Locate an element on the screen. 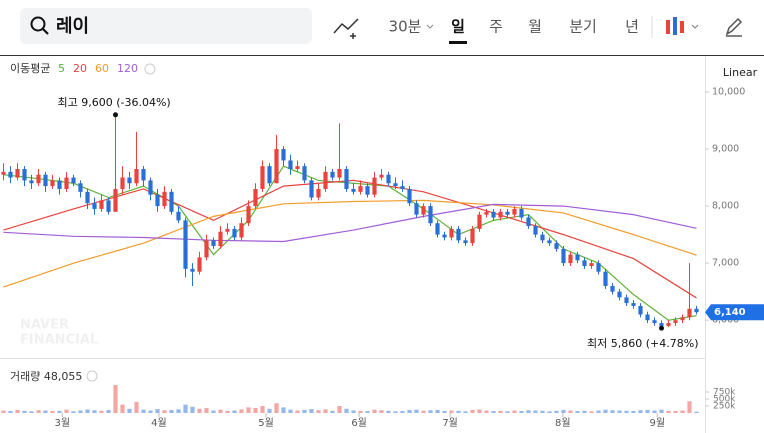 This screenshot has height=433, width=764. legend-entry: 5 is located at coordinates (61, 68).